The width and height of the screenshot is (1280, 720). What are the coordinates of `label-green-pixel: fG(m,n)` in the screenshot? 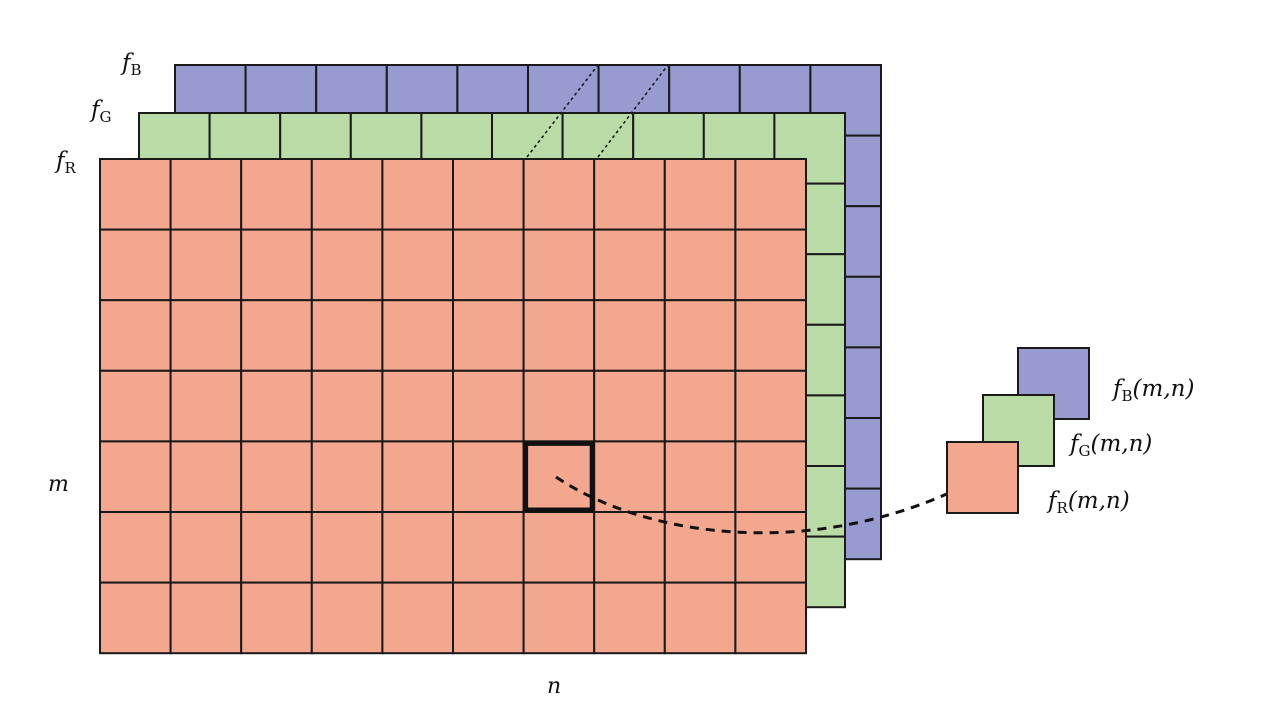 It's located at (1111, 445).